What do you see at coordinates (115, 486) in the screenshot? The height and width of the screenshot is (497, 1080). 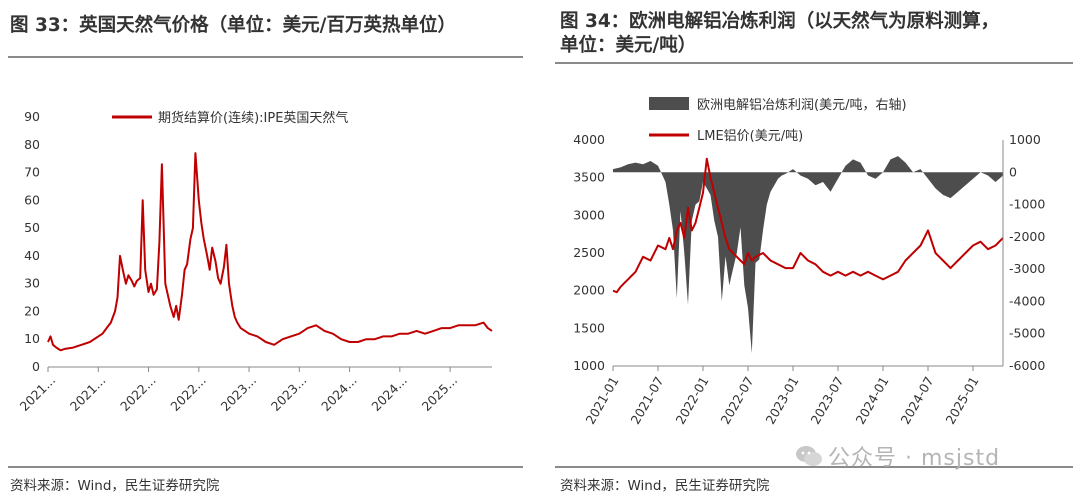 I see `left-source: 资料来源：Wind，民生证券研究院` at bounding box center [115, 486].